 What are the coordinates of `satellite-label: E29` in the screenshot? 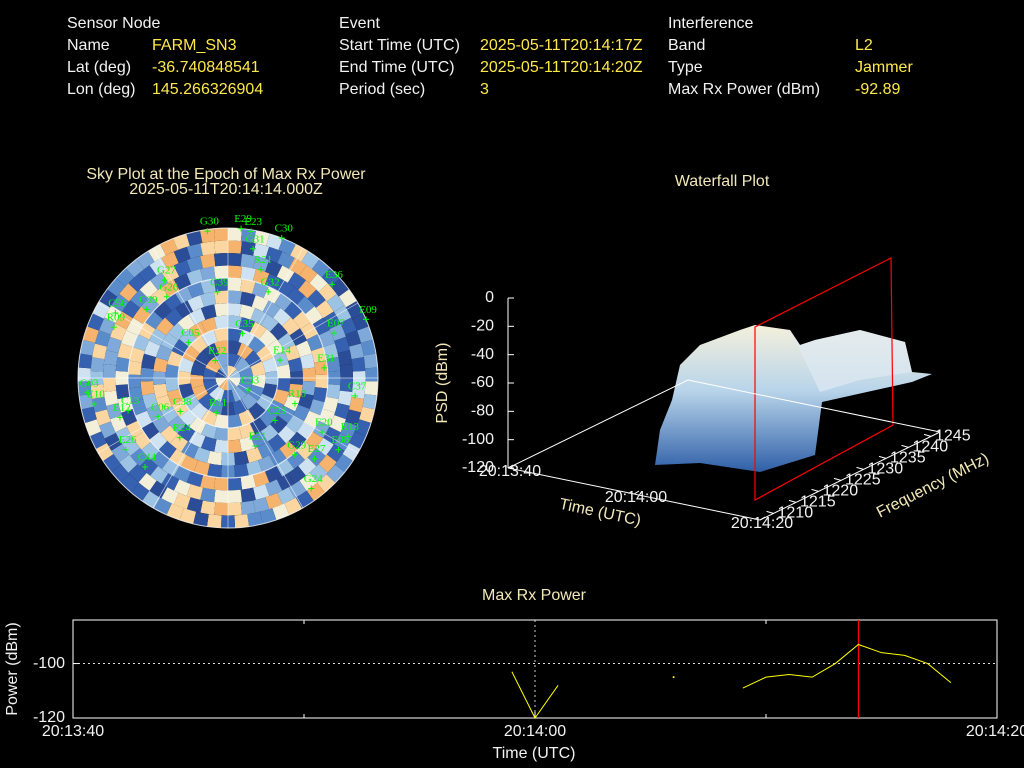 It's located at (243, 219).